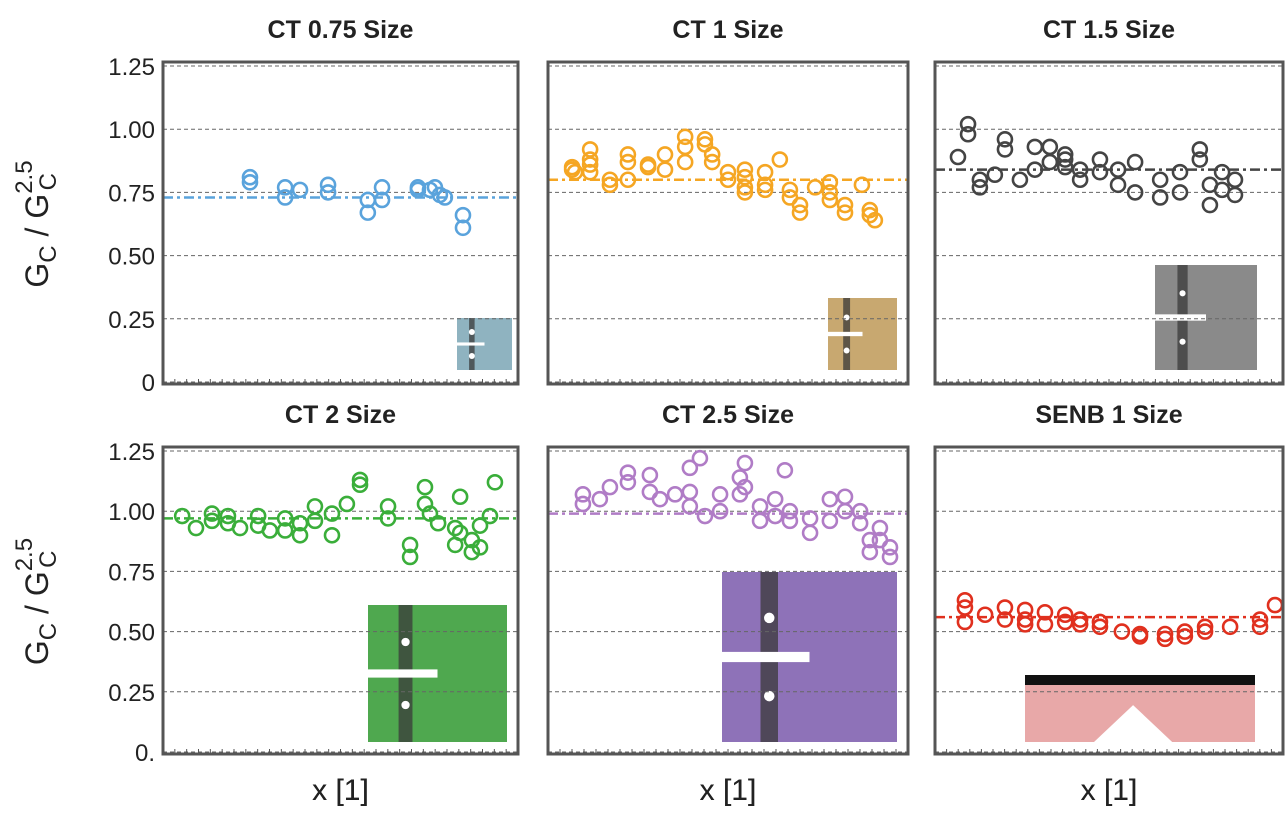 The height and width of the screenshot is (814, 1287). Describe the element at coordinates (148, 383) in the screenshot. I see `y-tick-label: 0` at that location.